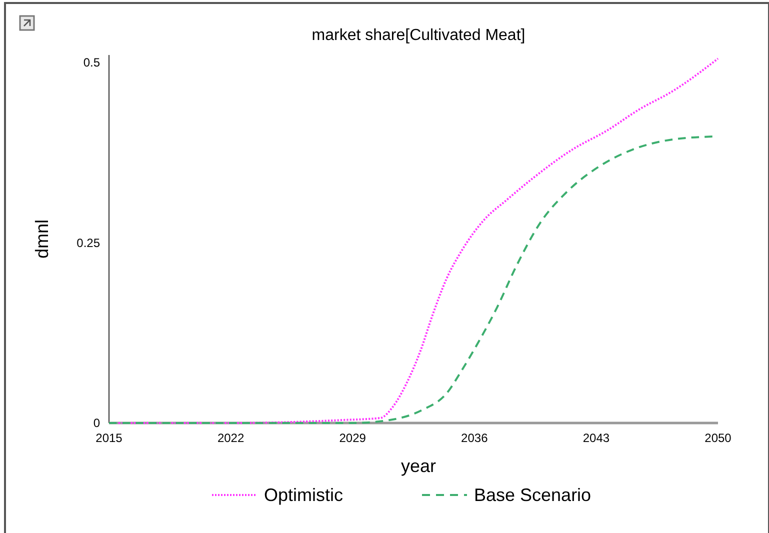 This screenshot has height=533, width=769. I want to click on legend-label: Optimistic, so click(304, 495).